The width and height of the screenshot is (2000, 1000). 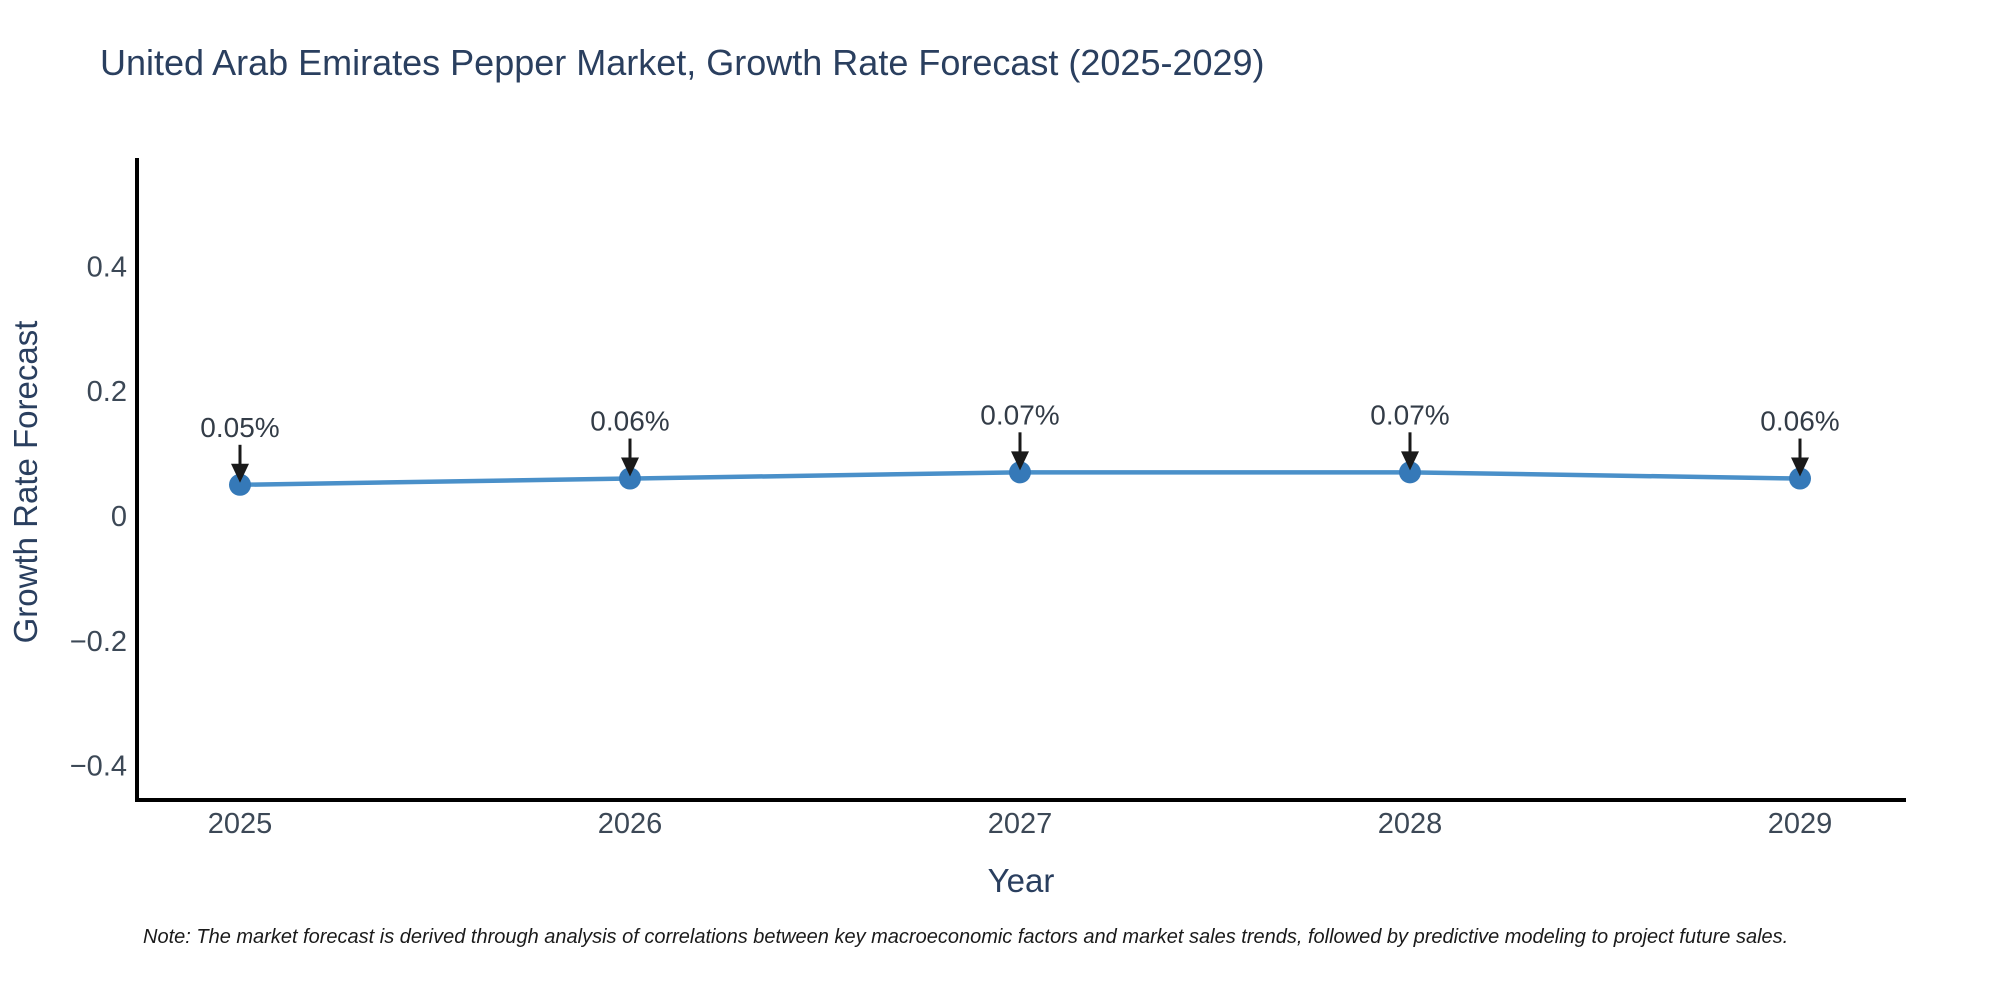 I want to click on x-tick-label: 2025, so click(x=240, y=824).